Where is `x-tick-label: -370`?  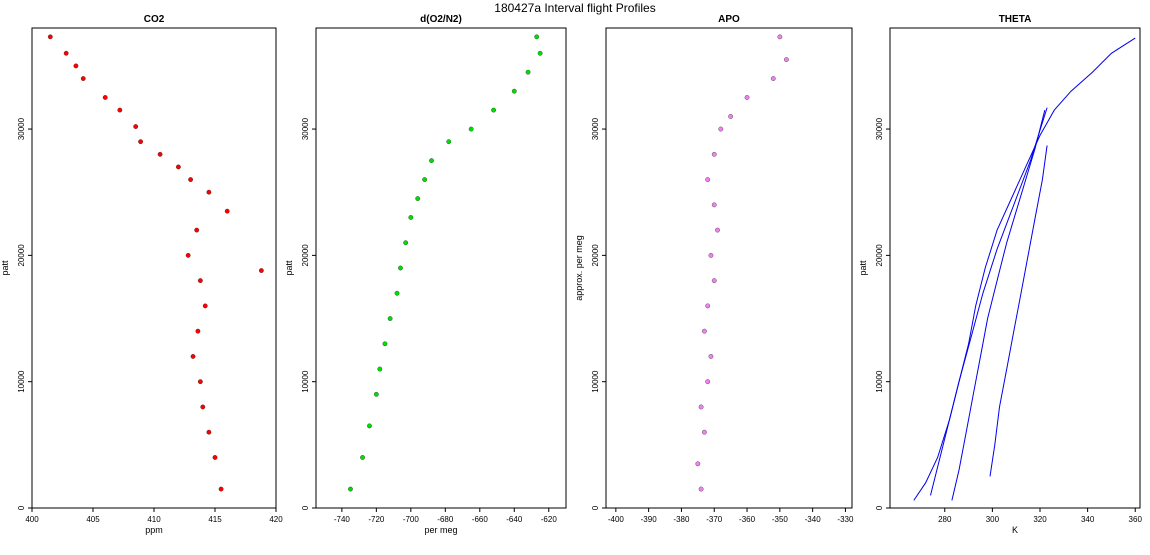 x-tick-label: -370 is located at coordinates (714, 519).